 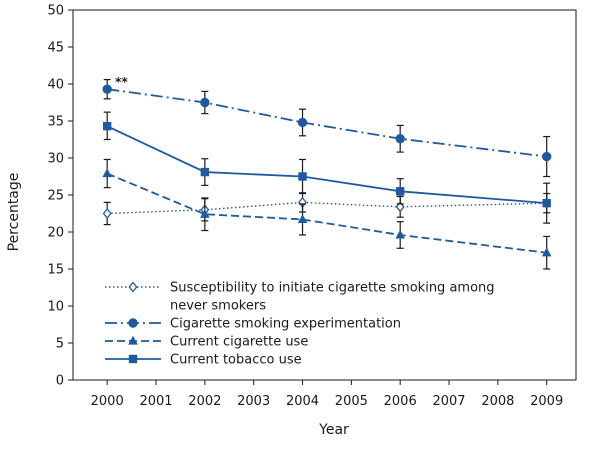 I want to click on y-tick-label: 5, so click(x=60, y=344).